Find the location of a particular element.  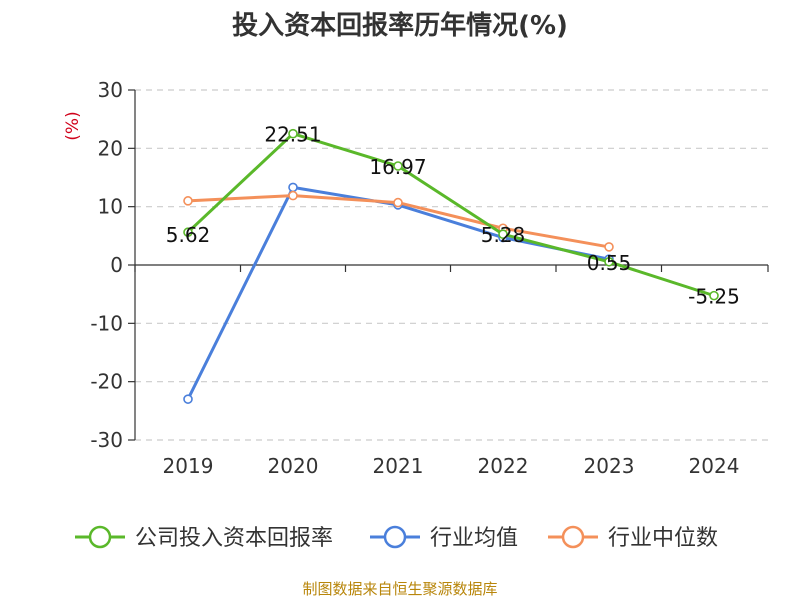

y-tick-label: 0 is located at coordinates (116, 265).